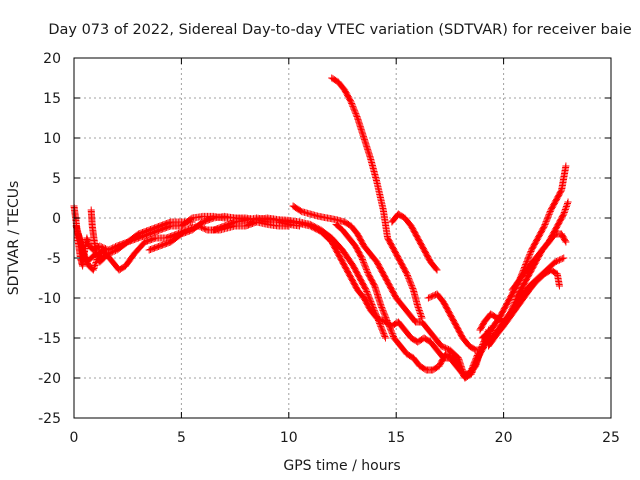 This screenshot has height=480, width=640. What do you see at coordinates (56, 179) in the screenshot?
I see `y-tick-label: 5` at bounding box center [56, 179].